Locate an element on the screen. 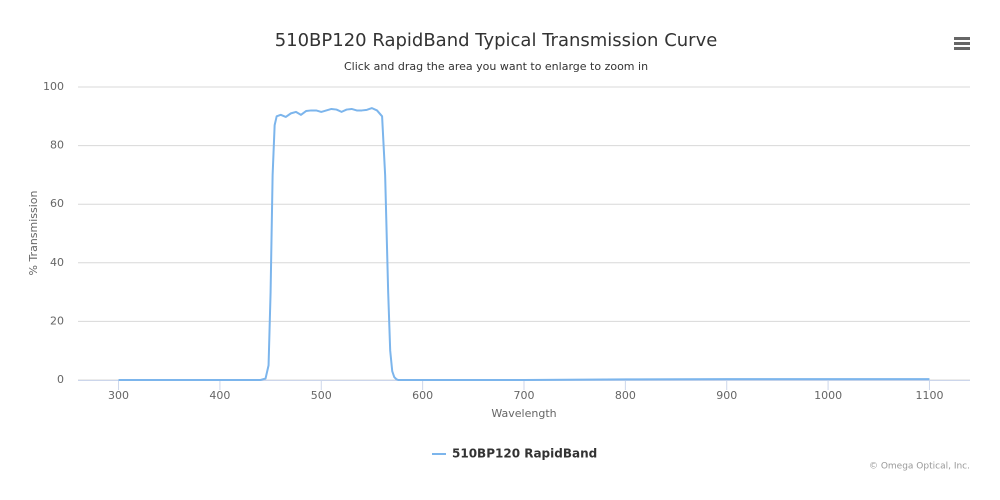  x-tick-label: 1000 is located at coordinates (828, 395).